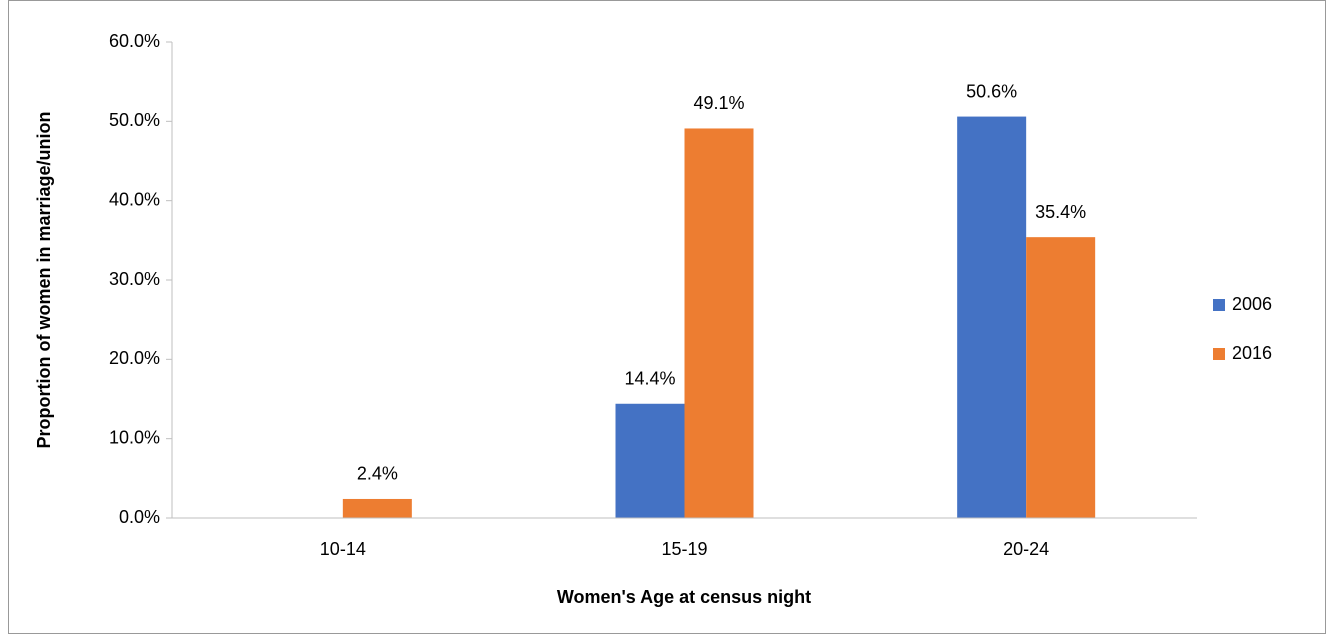  Describe the element at coordinates (343, 549) in the screenshot. I see `x-tick-label: 10-14` at that location.